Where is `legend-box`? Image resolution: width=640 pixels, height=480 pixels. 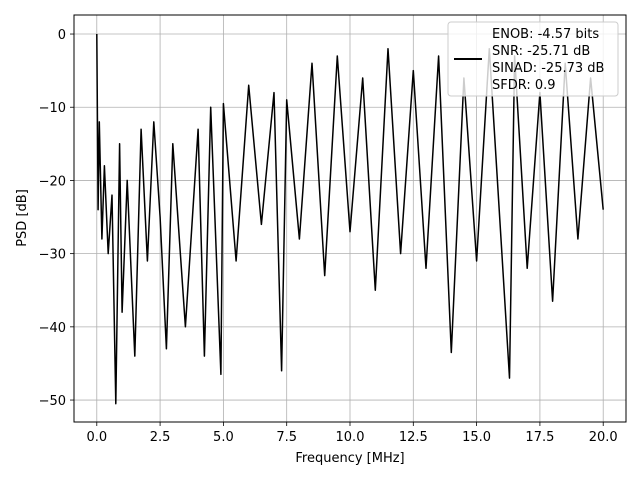 legend-box is located at coordinates (533, 59).